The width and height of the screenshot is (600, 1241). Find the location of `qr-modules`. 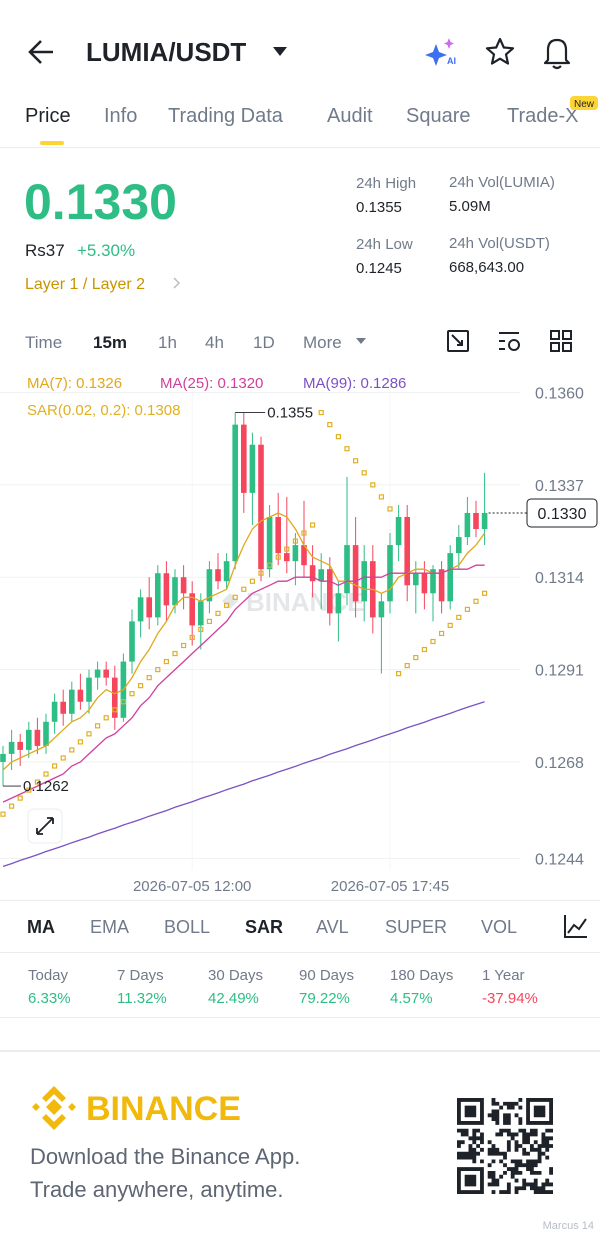

qr-modules is located at coordinates (505, 1146).